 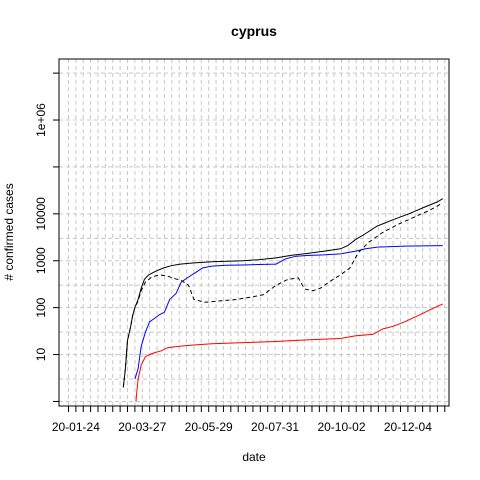 I want to click on x-tick-label: 20-07-31, so click(x=275, y=427).